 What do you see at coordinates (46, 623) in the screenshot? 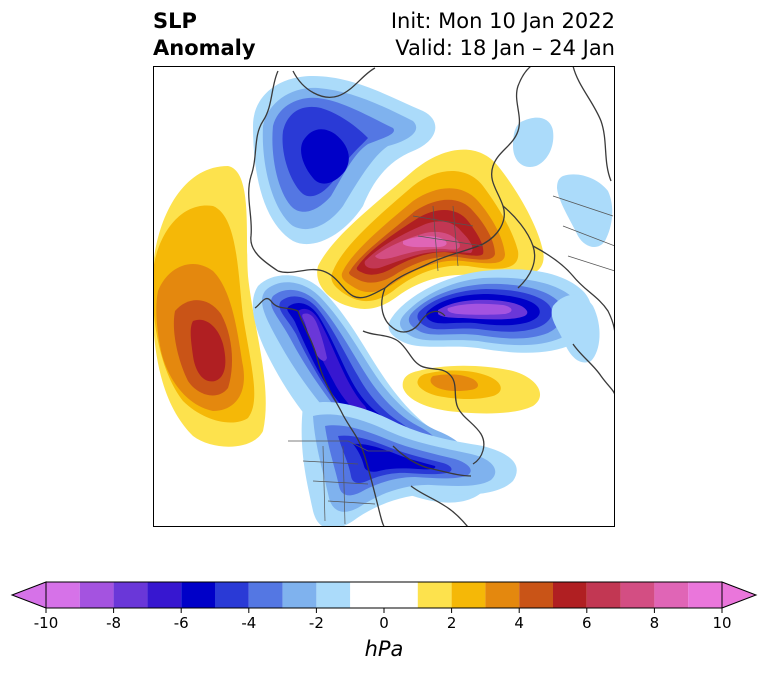
I see `colorbar-tick-label: -10` at bounding box center [46, 623].